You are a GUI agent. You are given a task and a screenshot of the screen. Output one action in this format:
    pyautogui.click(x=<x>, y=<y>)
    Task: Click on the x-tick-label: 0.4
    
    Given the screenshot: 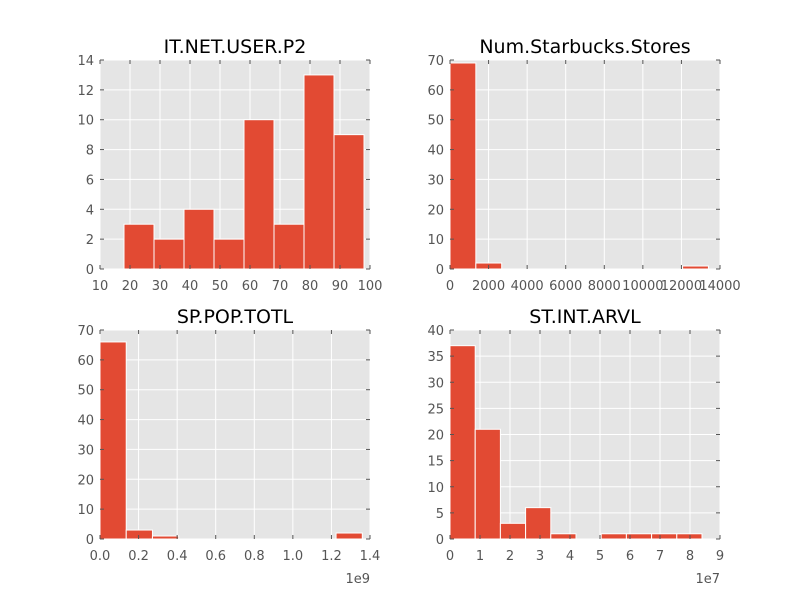 What is the action you would take?
    pyautogui.click(x=177, y=556)
    